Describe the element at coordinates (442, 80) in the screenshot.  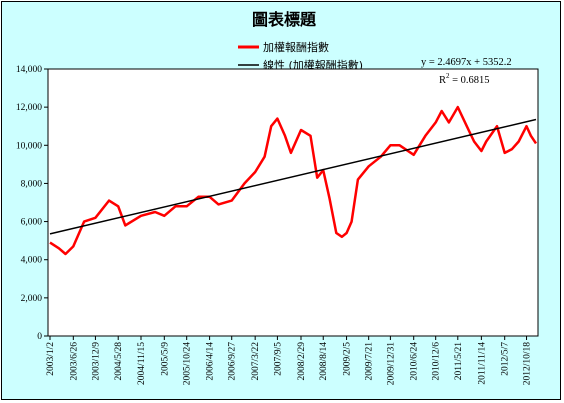
I see `r-squared-prefix: R` at that location.